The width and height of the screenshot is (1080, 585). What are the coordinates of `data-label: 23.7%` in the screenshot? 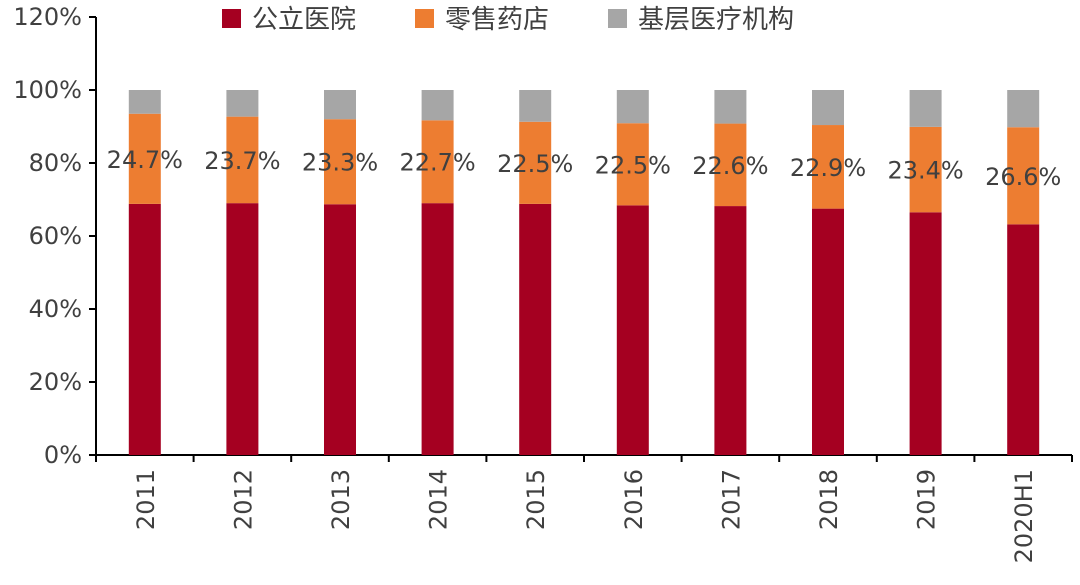 It's located at (242, 161).